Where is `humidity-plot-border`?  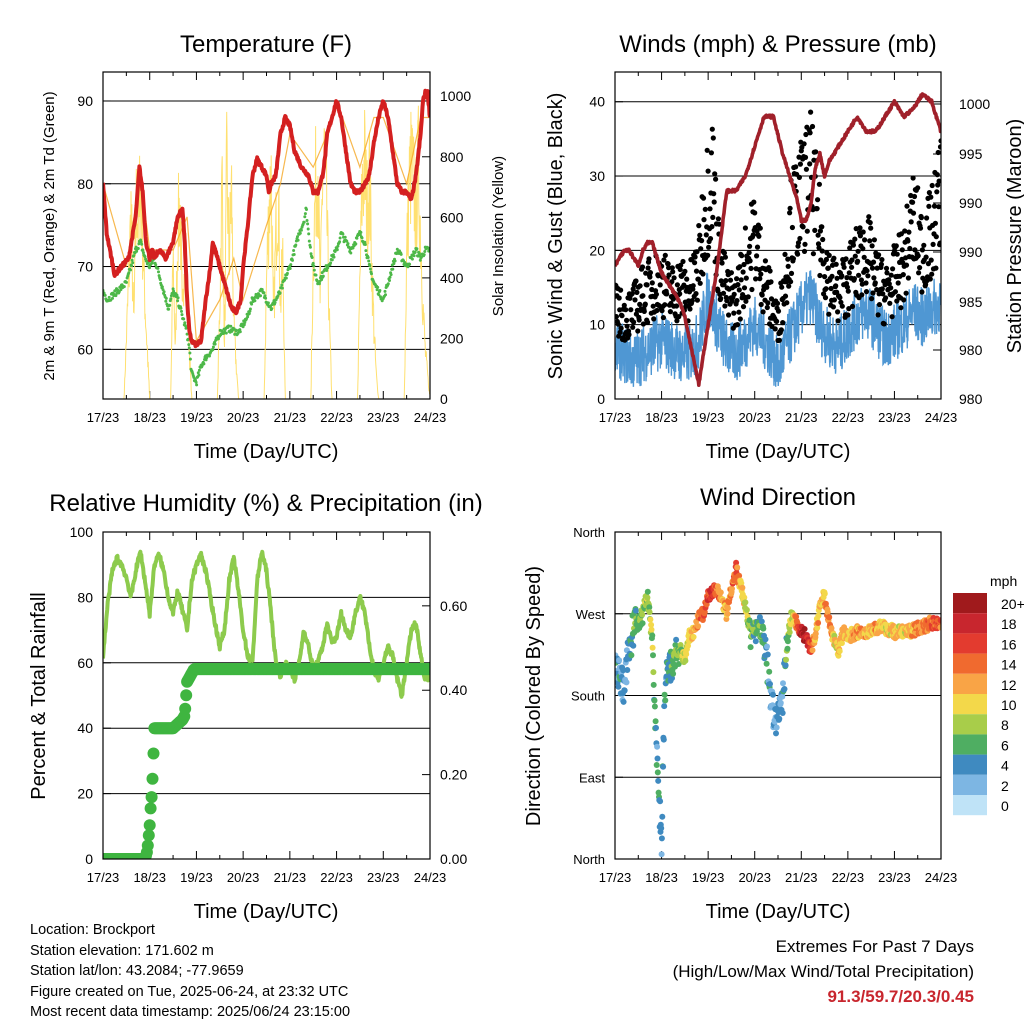
humidity-plot-border is located at coordinates (266, 695).